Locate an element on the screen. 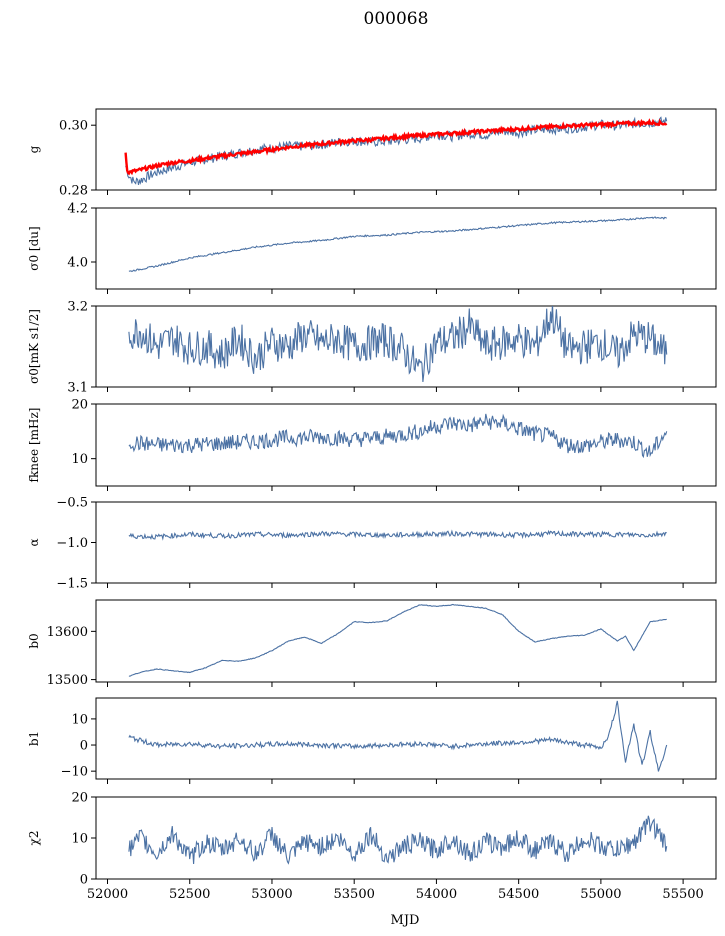 The image size is (725, 936). y-axis-label: fknee [mHz] is located at coordinates (34, 445).